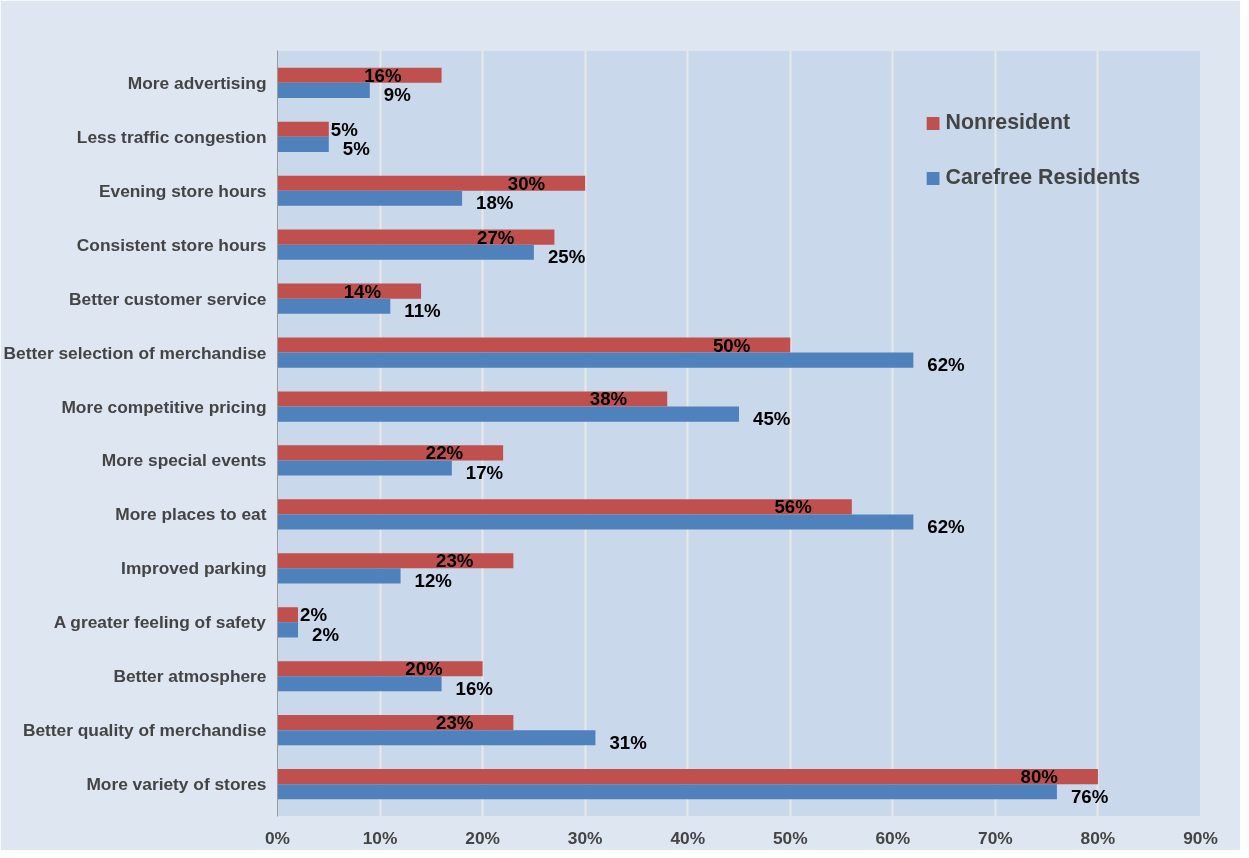 The image size is (1249, 858). I want to click on x-tick-label: 60%, so click(893, 837).